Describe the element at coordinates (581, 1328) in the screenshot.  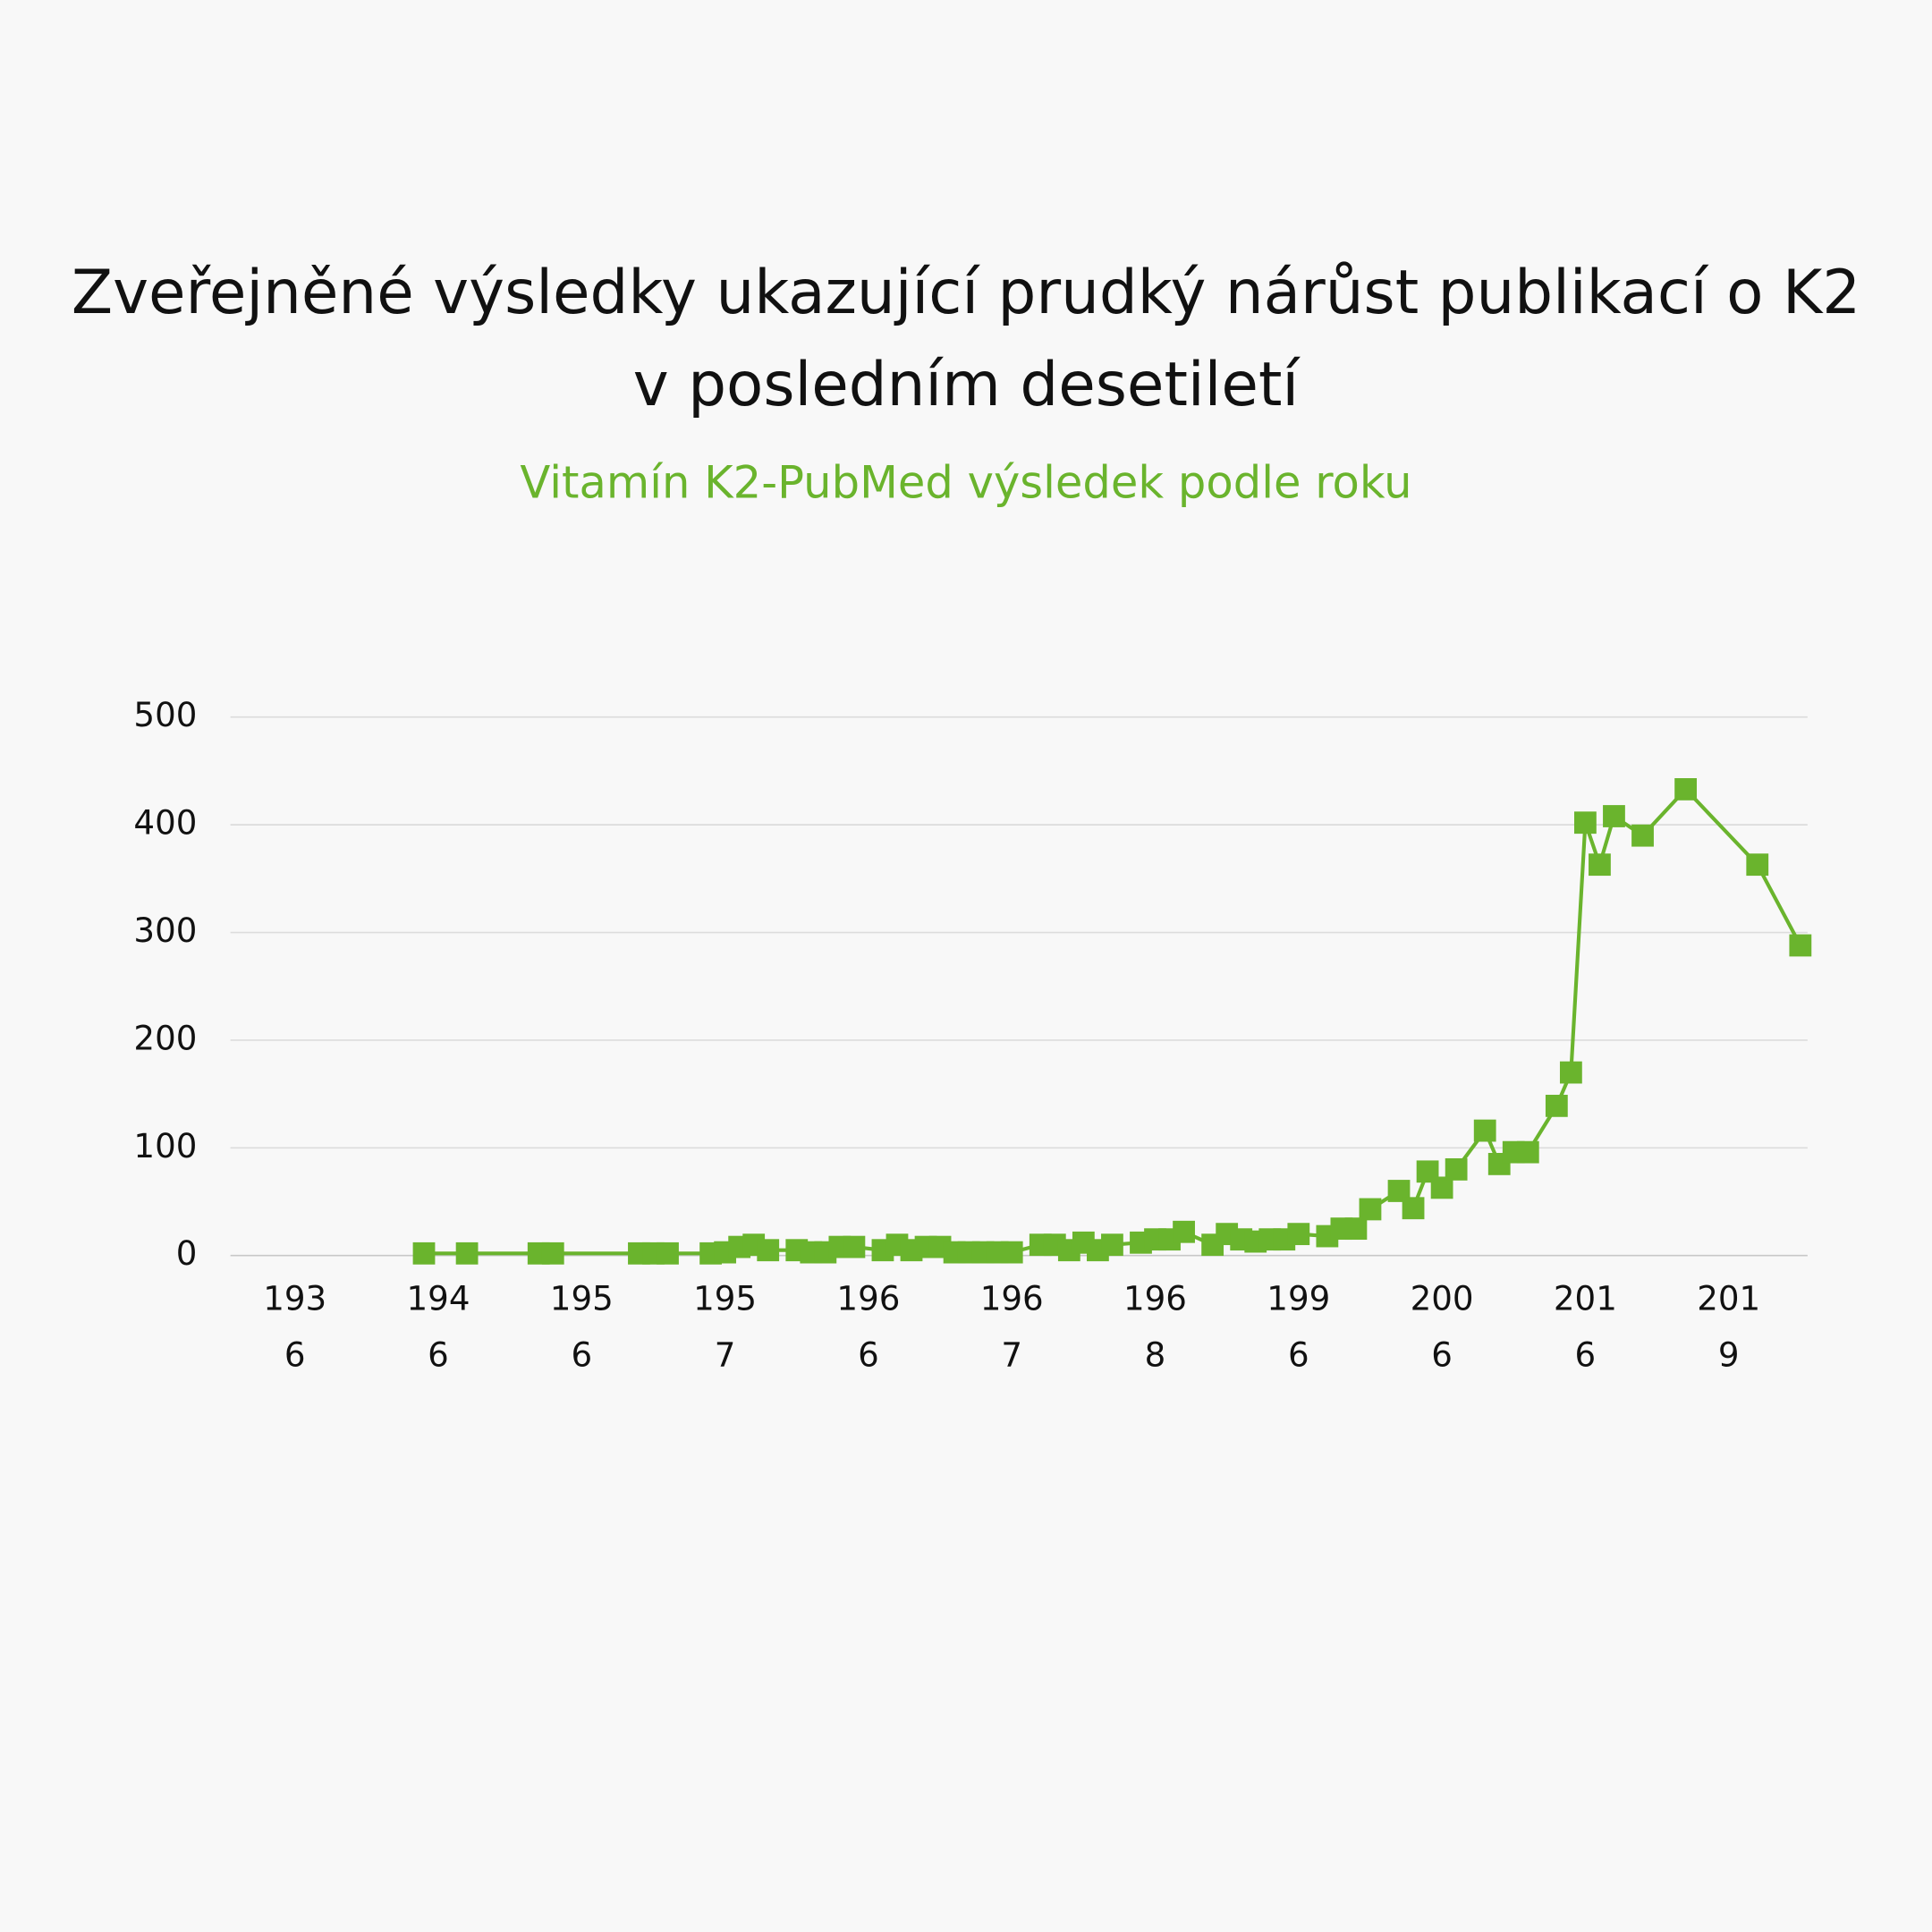
I see `x-tick-label: 1956` at that location.